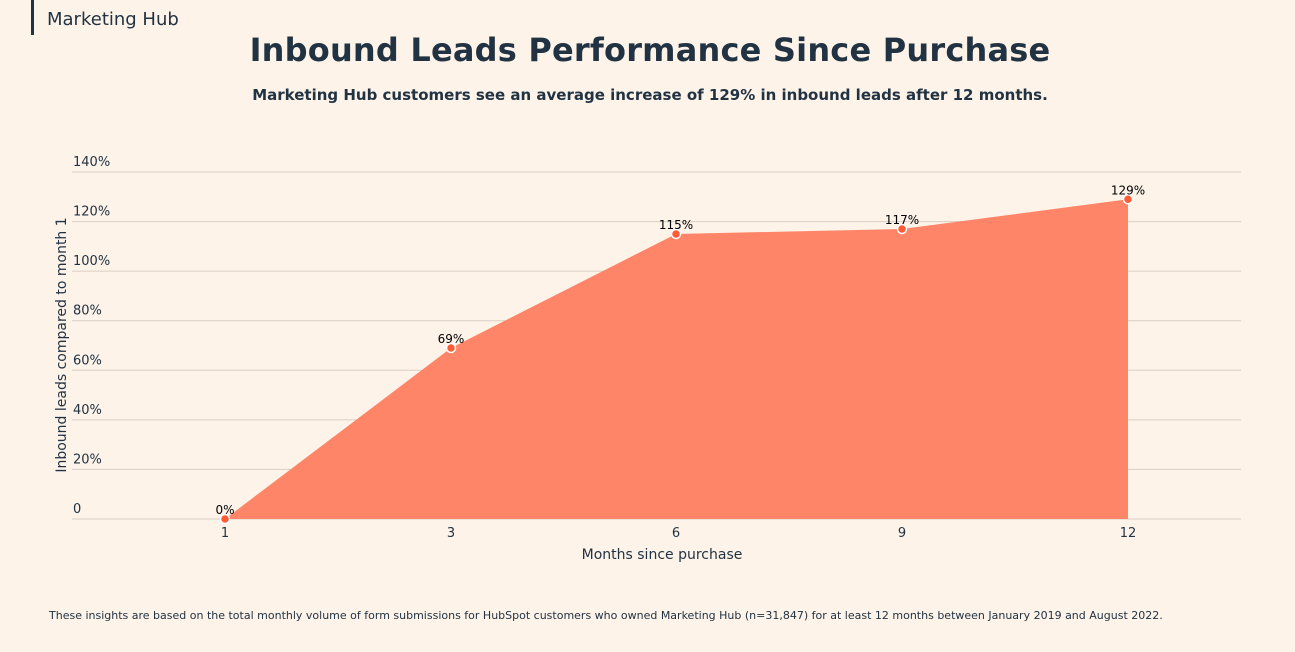 This screenshot has height=652, width=1295. What do you see at coordinates (1128, 533) in the screenshot?
I see `x-tick-label: 12` at bounding box center [1128, 533].